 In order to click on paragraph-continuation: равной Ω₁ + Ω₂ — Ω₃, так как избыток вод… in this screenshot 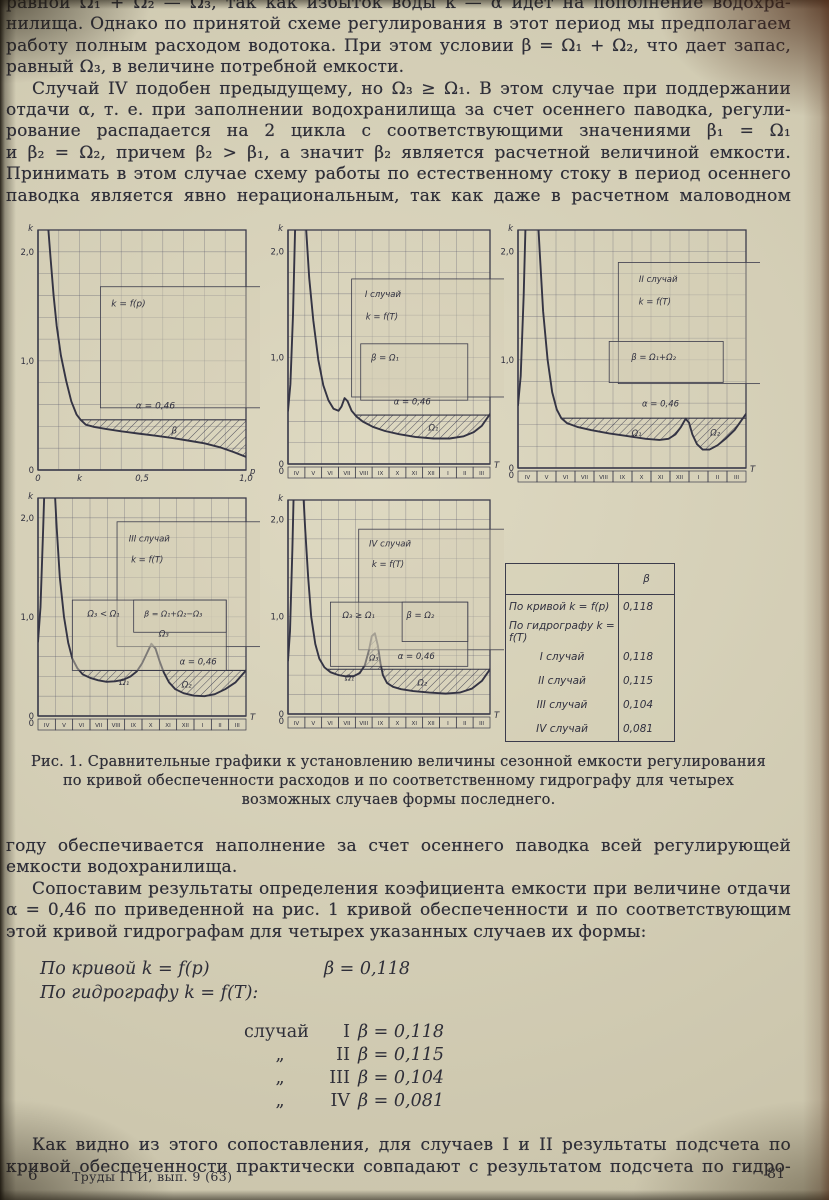, I will do `click(414, 39)`.